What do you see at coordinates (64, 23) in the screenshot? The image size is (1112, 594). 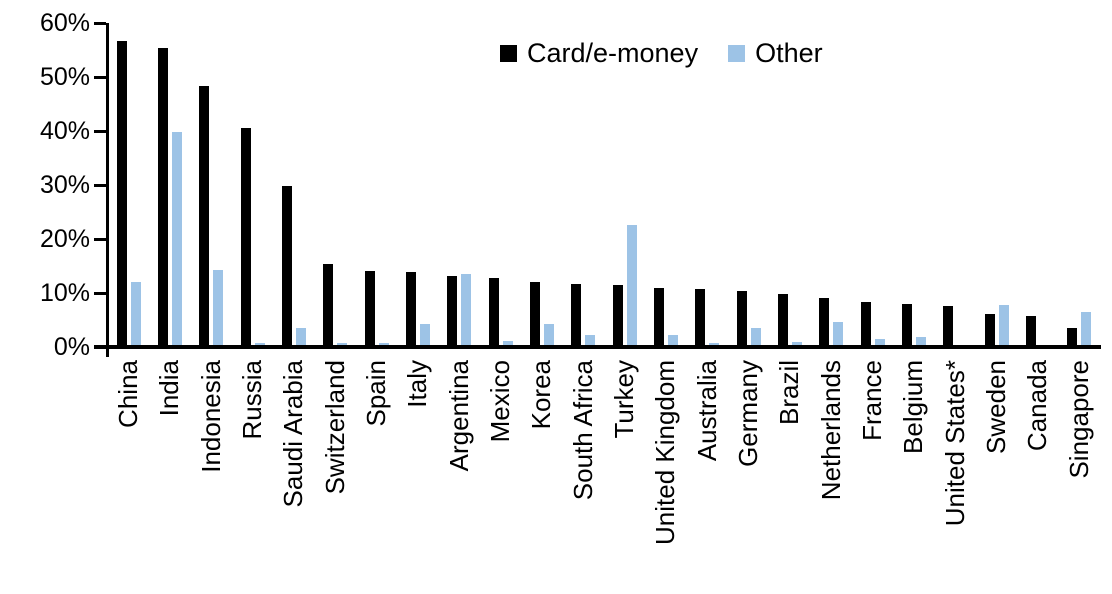 I see `y-tick-label-60: 60%` at bounding box center [64, 23].